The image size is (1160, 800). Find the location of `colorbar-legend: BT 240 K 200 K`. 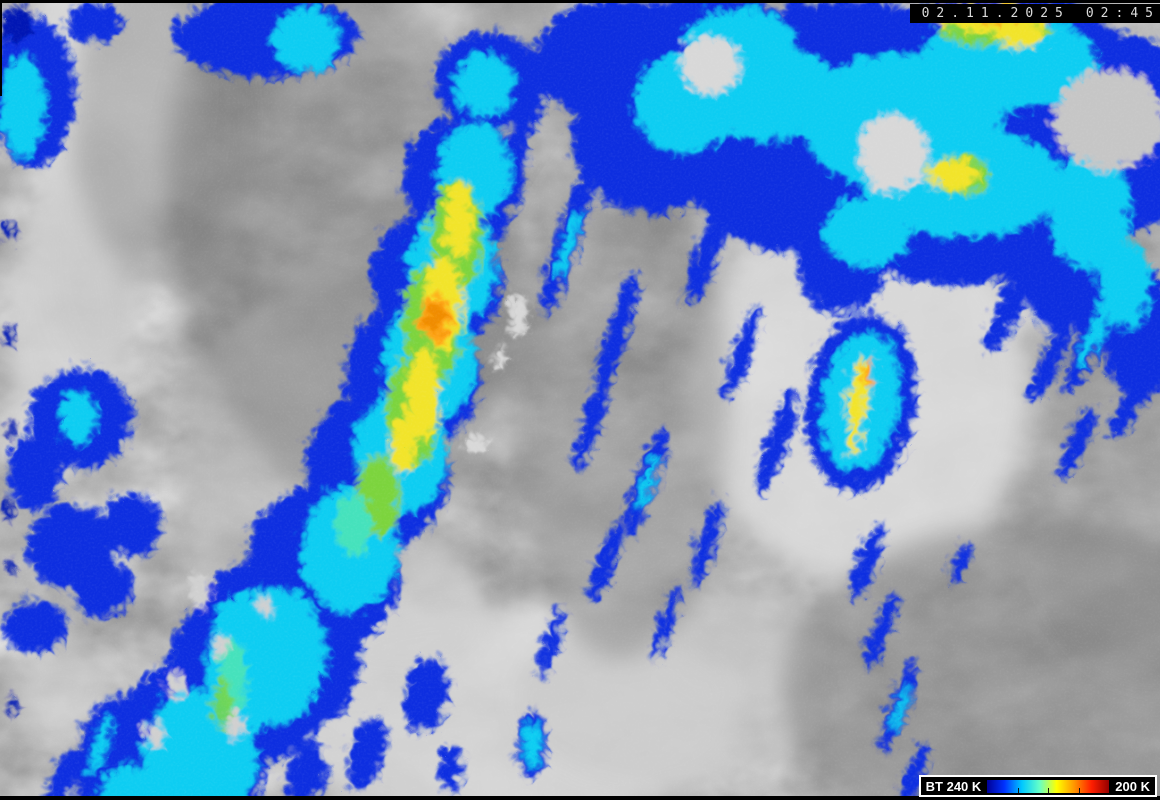

colorbar-legend: BT 240 K 200 K is located at coordinates (1037, 786).